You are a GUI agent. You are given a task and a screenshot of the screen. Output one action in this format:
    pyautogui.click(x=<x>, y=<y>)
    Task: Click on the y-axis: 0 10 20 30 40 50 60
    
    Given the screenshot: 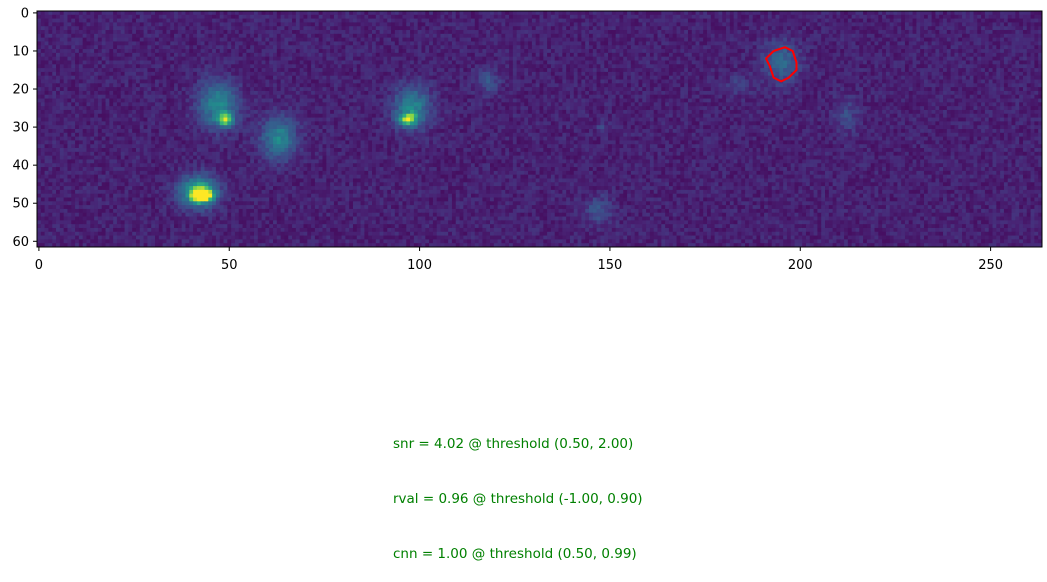 What is the action you would take?
    pyautogui.click(x=24, y=127)
    